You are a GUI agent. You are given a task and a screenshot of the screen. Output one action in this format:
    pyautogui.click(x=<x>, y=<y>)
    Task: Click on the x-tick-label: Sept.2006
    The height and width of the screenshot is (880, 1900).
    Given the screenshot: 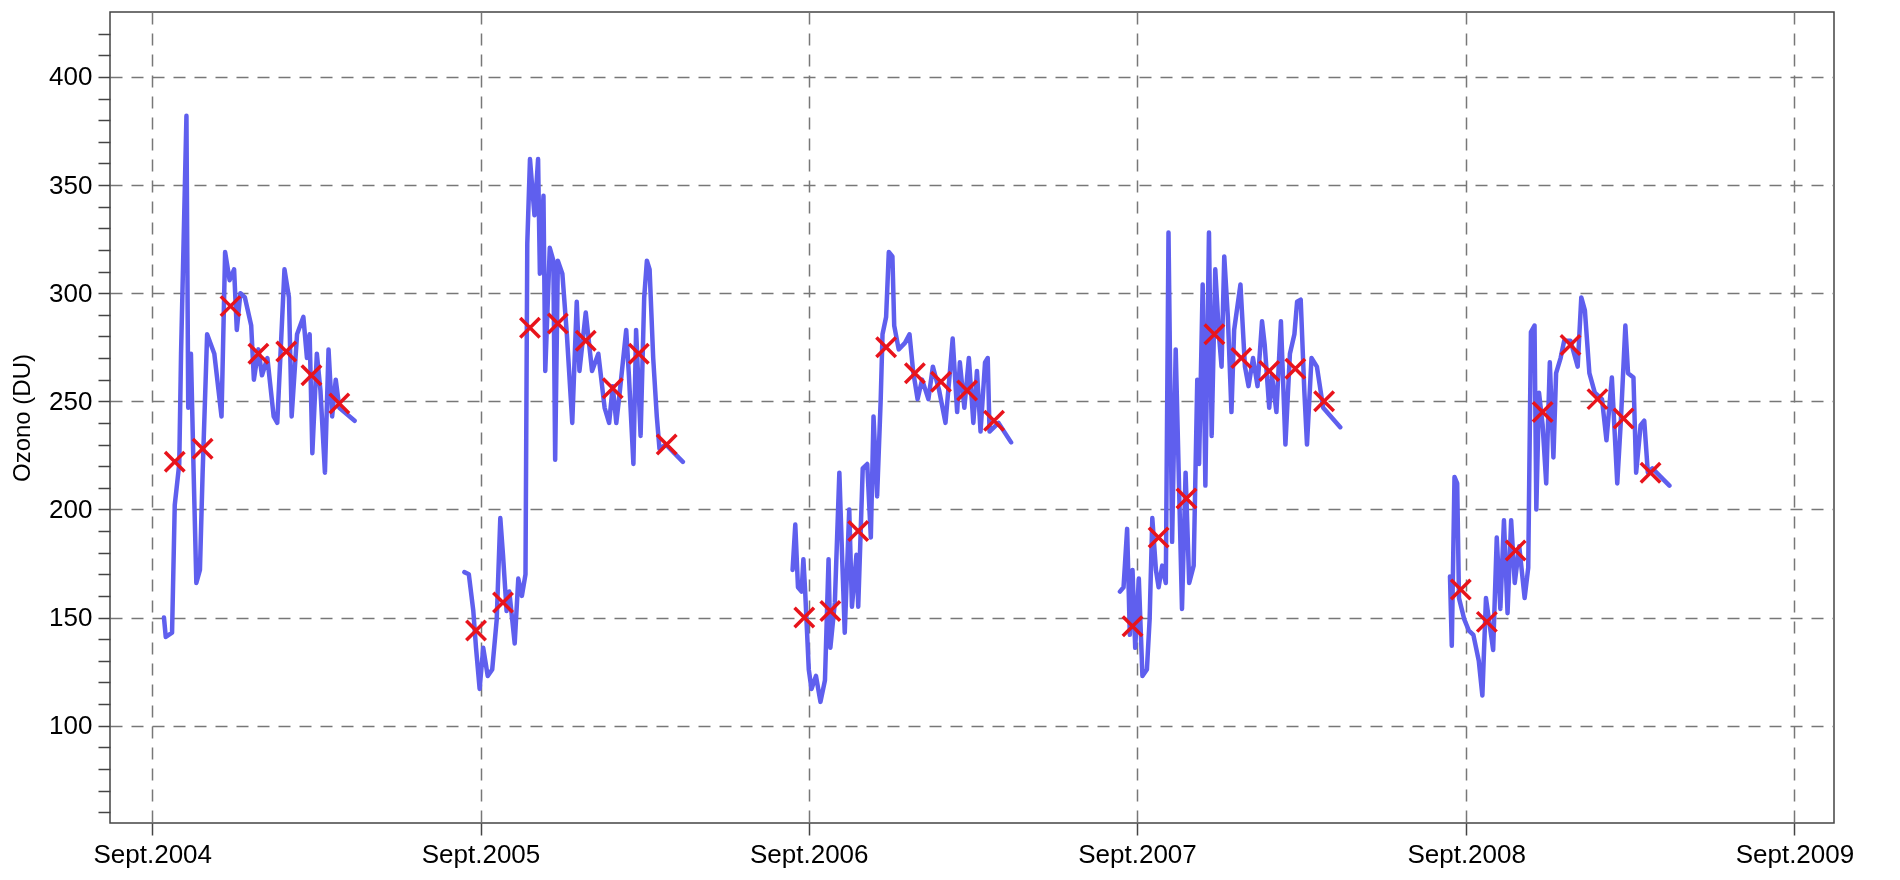 What is the action you would take?
    pyautogui.click(x=809, y=853)
    